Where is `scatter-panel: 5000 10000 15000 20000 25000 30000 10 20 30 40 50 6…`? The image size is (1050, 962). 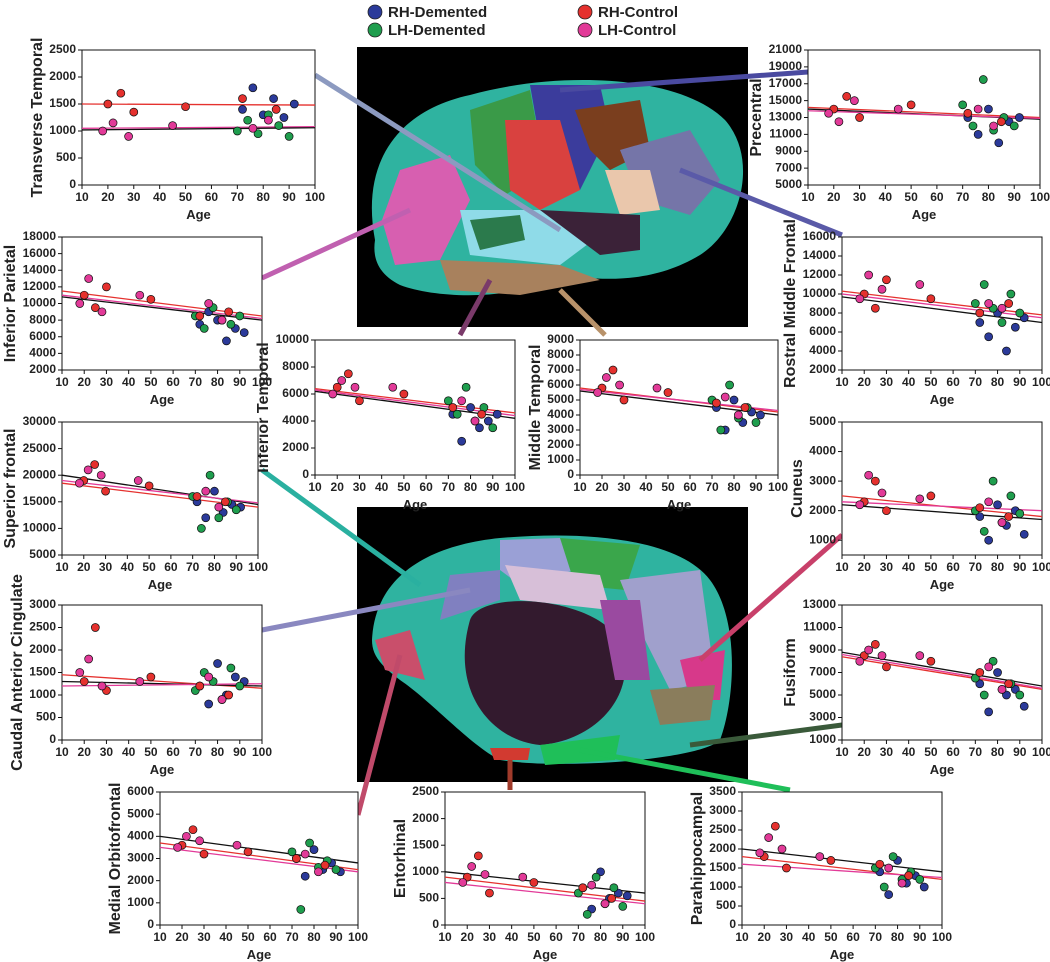
scatter-panel: 5000 10000 15000 20000 25000 30000 10 20 30 40 50 6… is located at coordinates (135, 503).